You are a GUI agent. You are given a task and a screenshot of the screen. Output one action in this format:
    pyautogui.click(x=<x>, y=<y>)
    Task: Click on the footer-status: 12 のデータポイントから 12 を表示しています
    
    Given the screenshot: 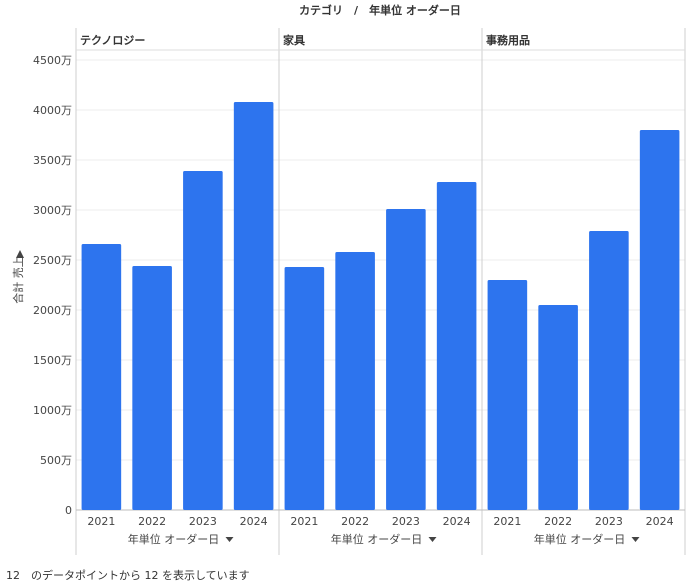 What is the action you would take?
    pyautogui.click(x=128, y=575)
    